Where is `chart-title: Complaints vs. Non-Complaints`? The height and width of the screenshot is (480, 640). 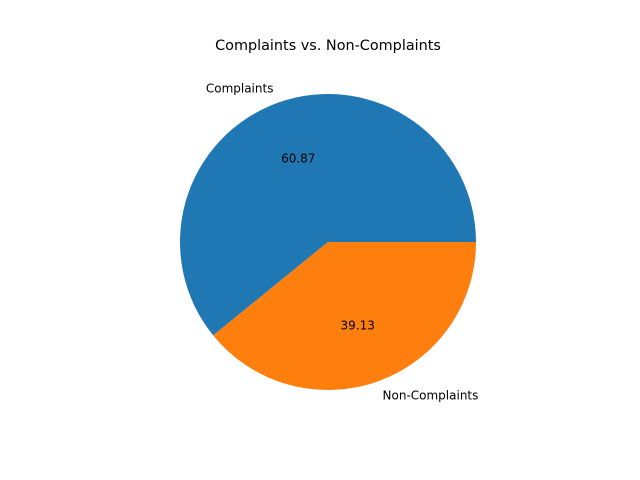 chart-title: Complaints vs. Non-Complaints is located at coordinates (328, 46).